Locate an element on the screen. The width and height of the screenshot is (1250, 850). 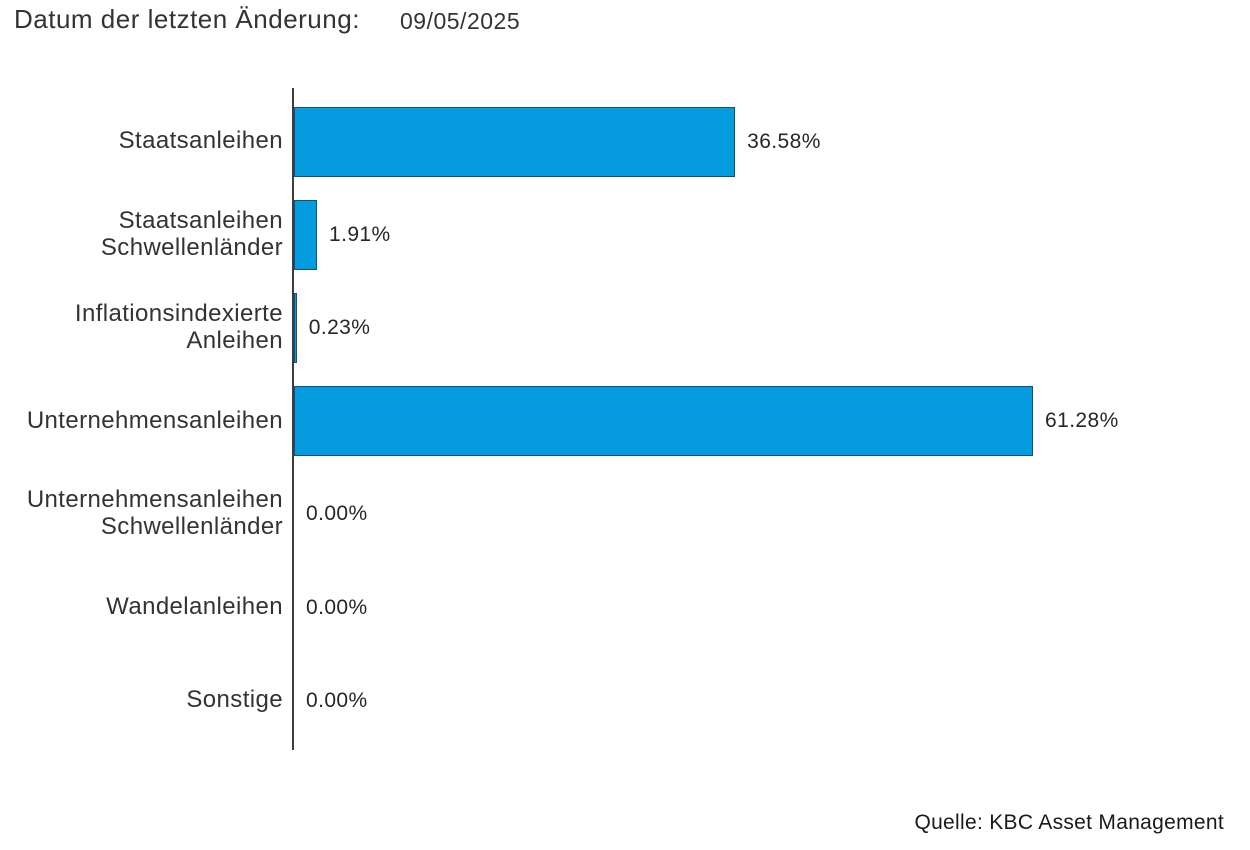
bar-cell: 0.23% is located at coordinates (771, 327).